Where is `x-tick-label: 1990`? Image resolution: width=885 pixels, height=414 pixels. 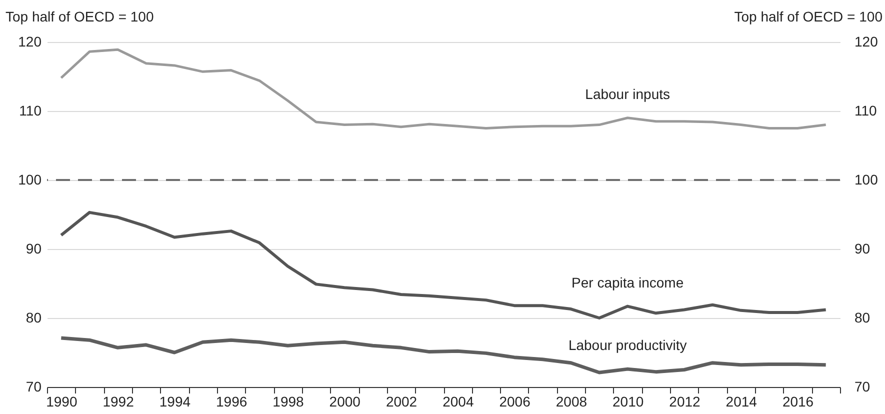 x-tick-label: 1990 is located at coordinates (62, 402).